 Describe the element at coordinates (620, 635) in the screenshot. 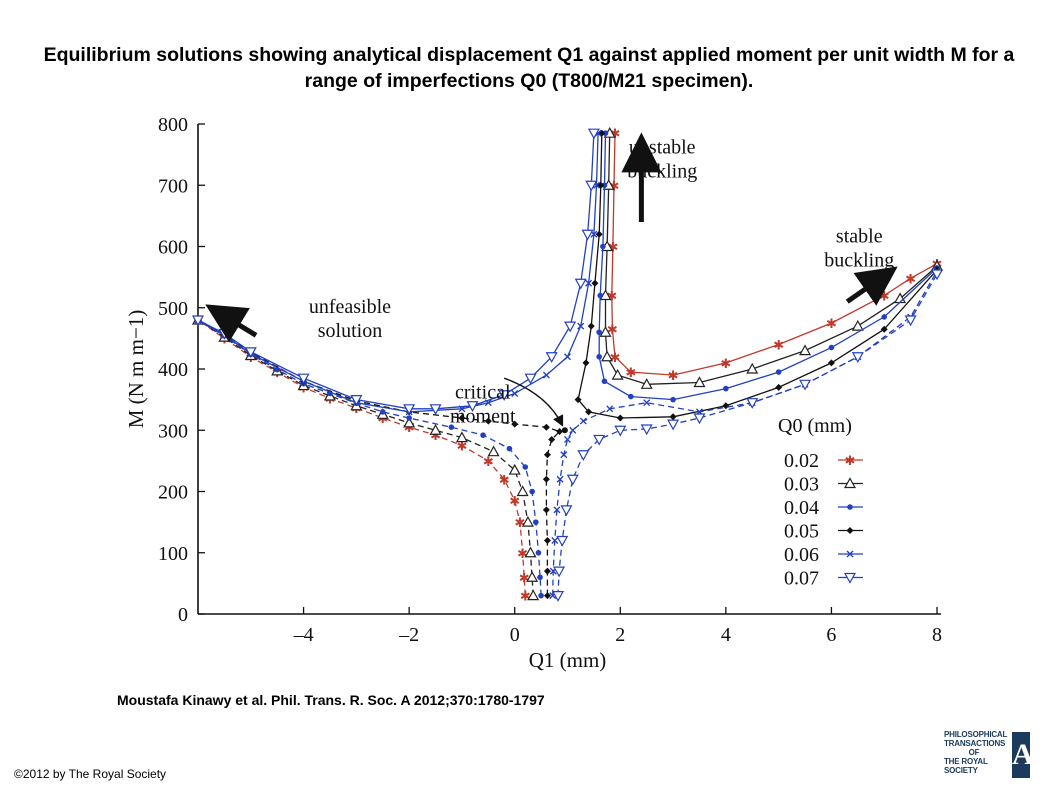

I see `x-tick-label: 2` at that location.